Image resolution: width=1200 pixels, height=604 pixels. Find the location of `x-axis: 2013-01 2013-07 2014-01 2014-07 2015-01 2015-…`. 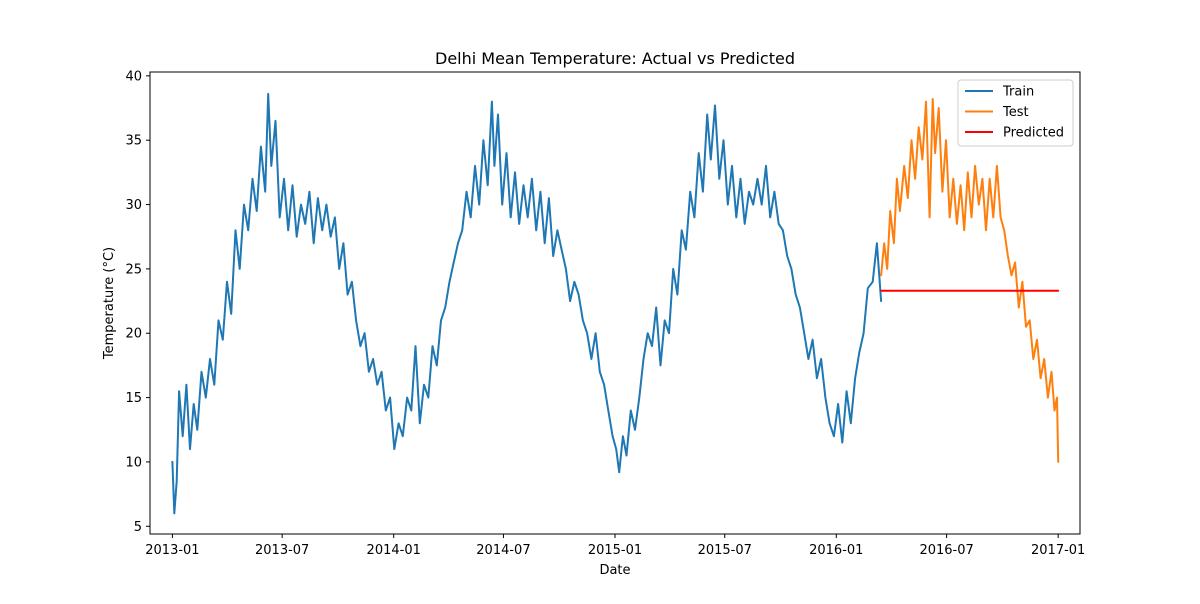

x-axis: 2013-01 2013-07 2014-01 2014-07 2015-01 2015-… is located at coordinates (615, 546).